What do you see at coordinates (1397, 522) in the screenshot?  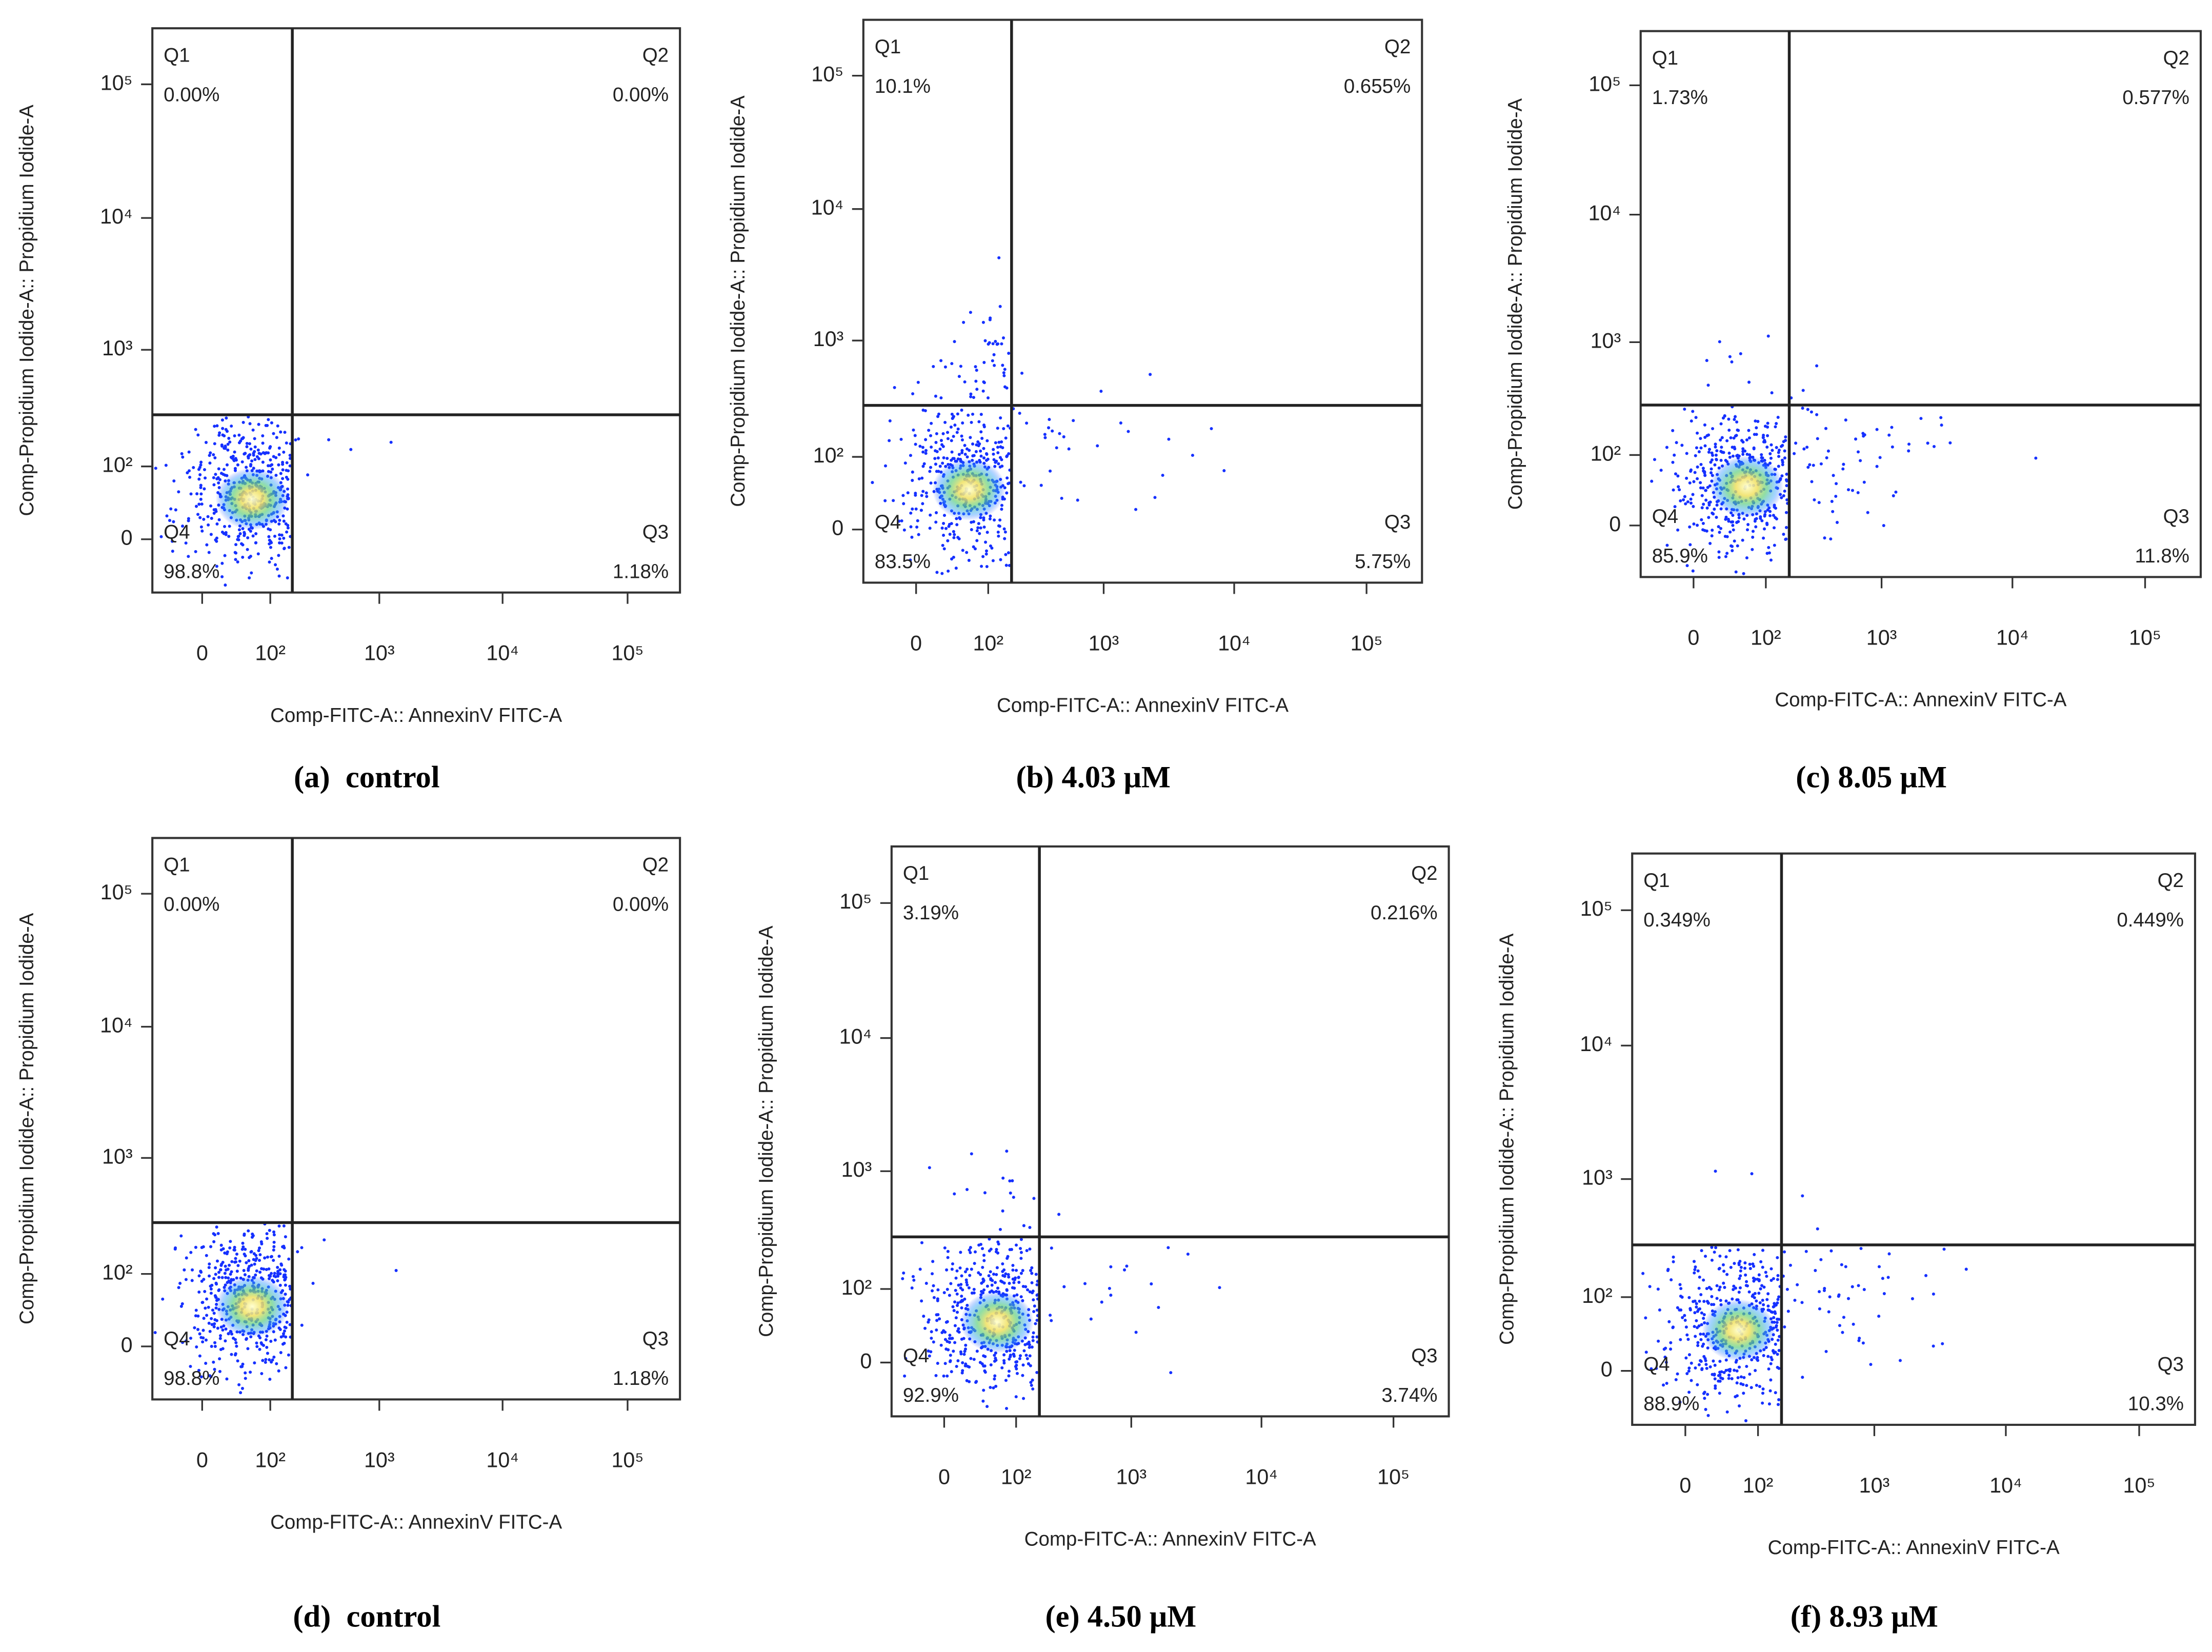 I see `quadrant-name: Q3` at bounding box center [1397, 522].